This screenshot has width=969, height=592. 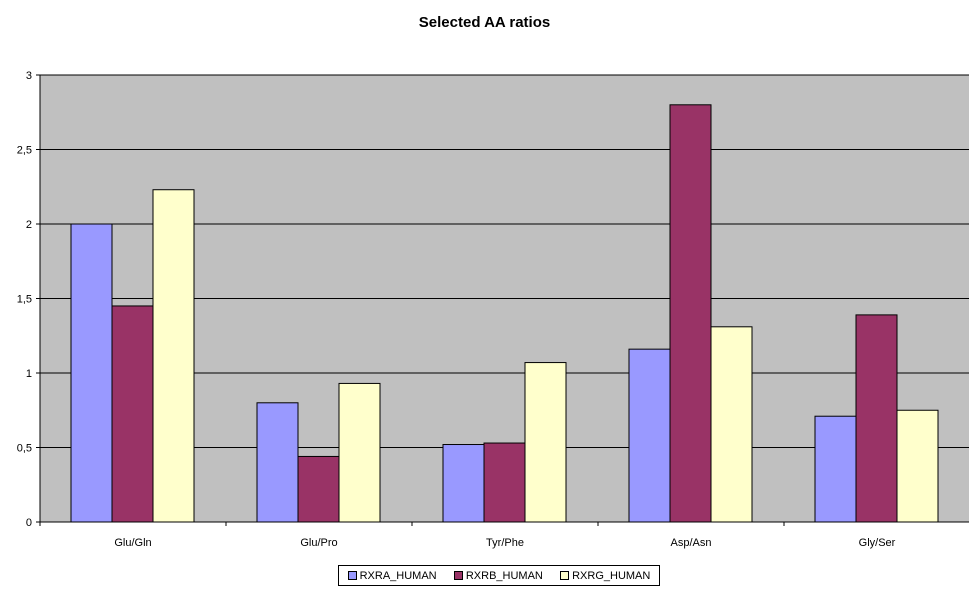 What do you see at coordinates (398, 575) in the screenshot?
I see `legend-label: RXRA_HUMAN` at bounding box center [398, 575].